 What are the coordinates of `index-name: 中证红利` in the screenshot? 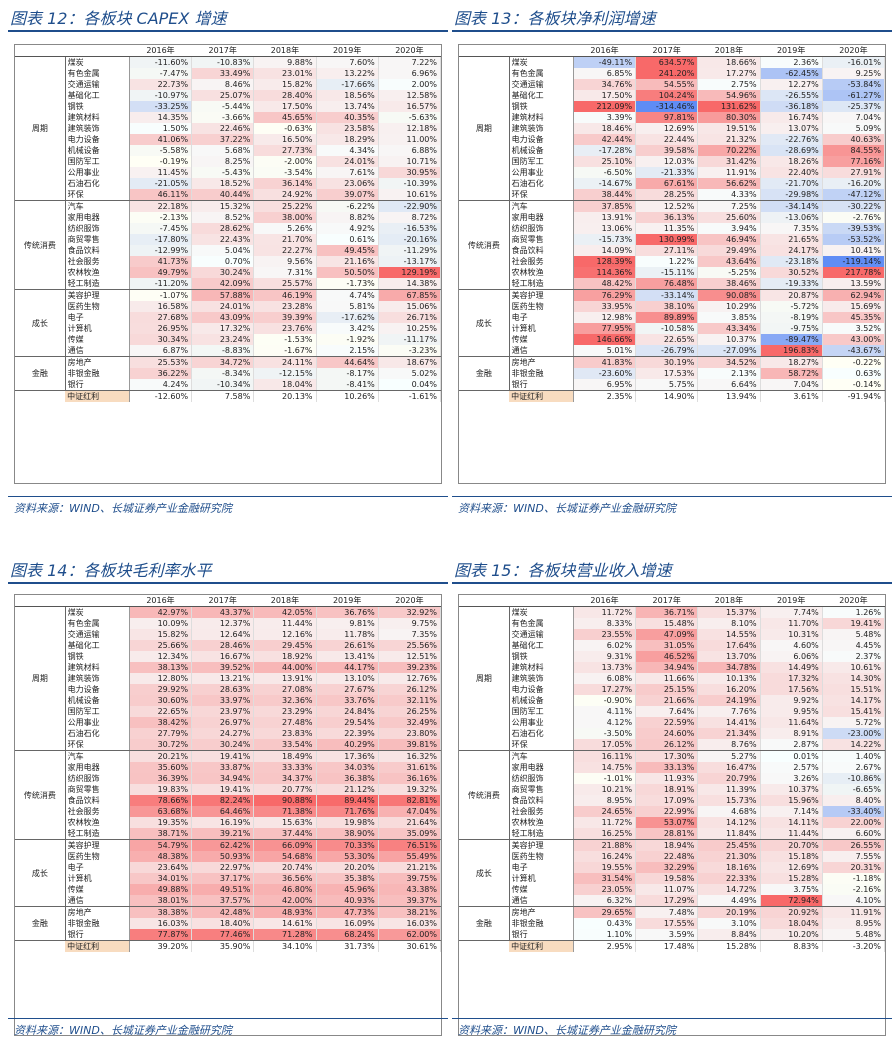 It's located at (541, 396).